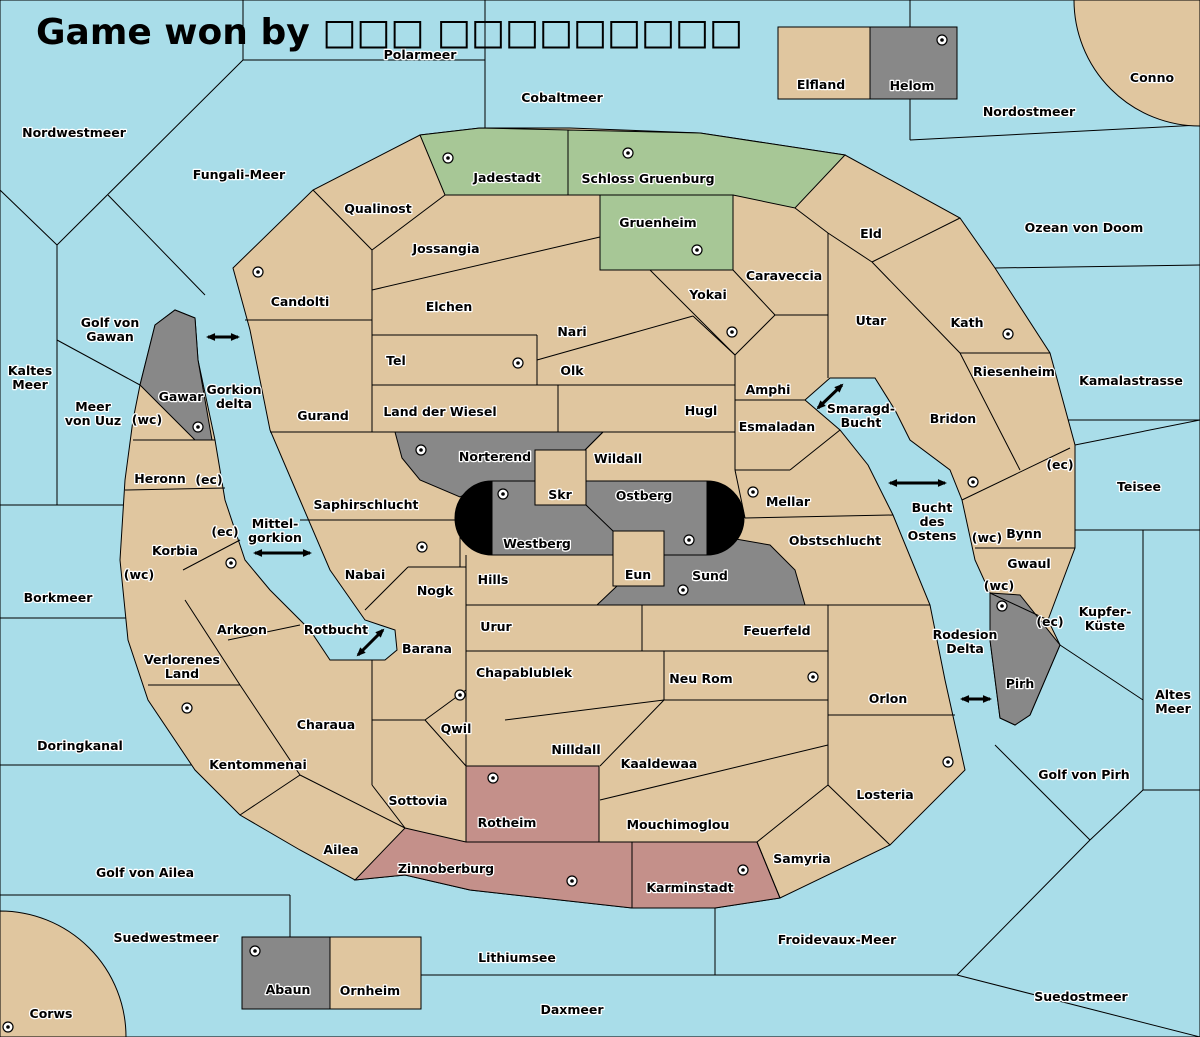  I want to click on territory-label: Esmaladan, so click(777, 426).